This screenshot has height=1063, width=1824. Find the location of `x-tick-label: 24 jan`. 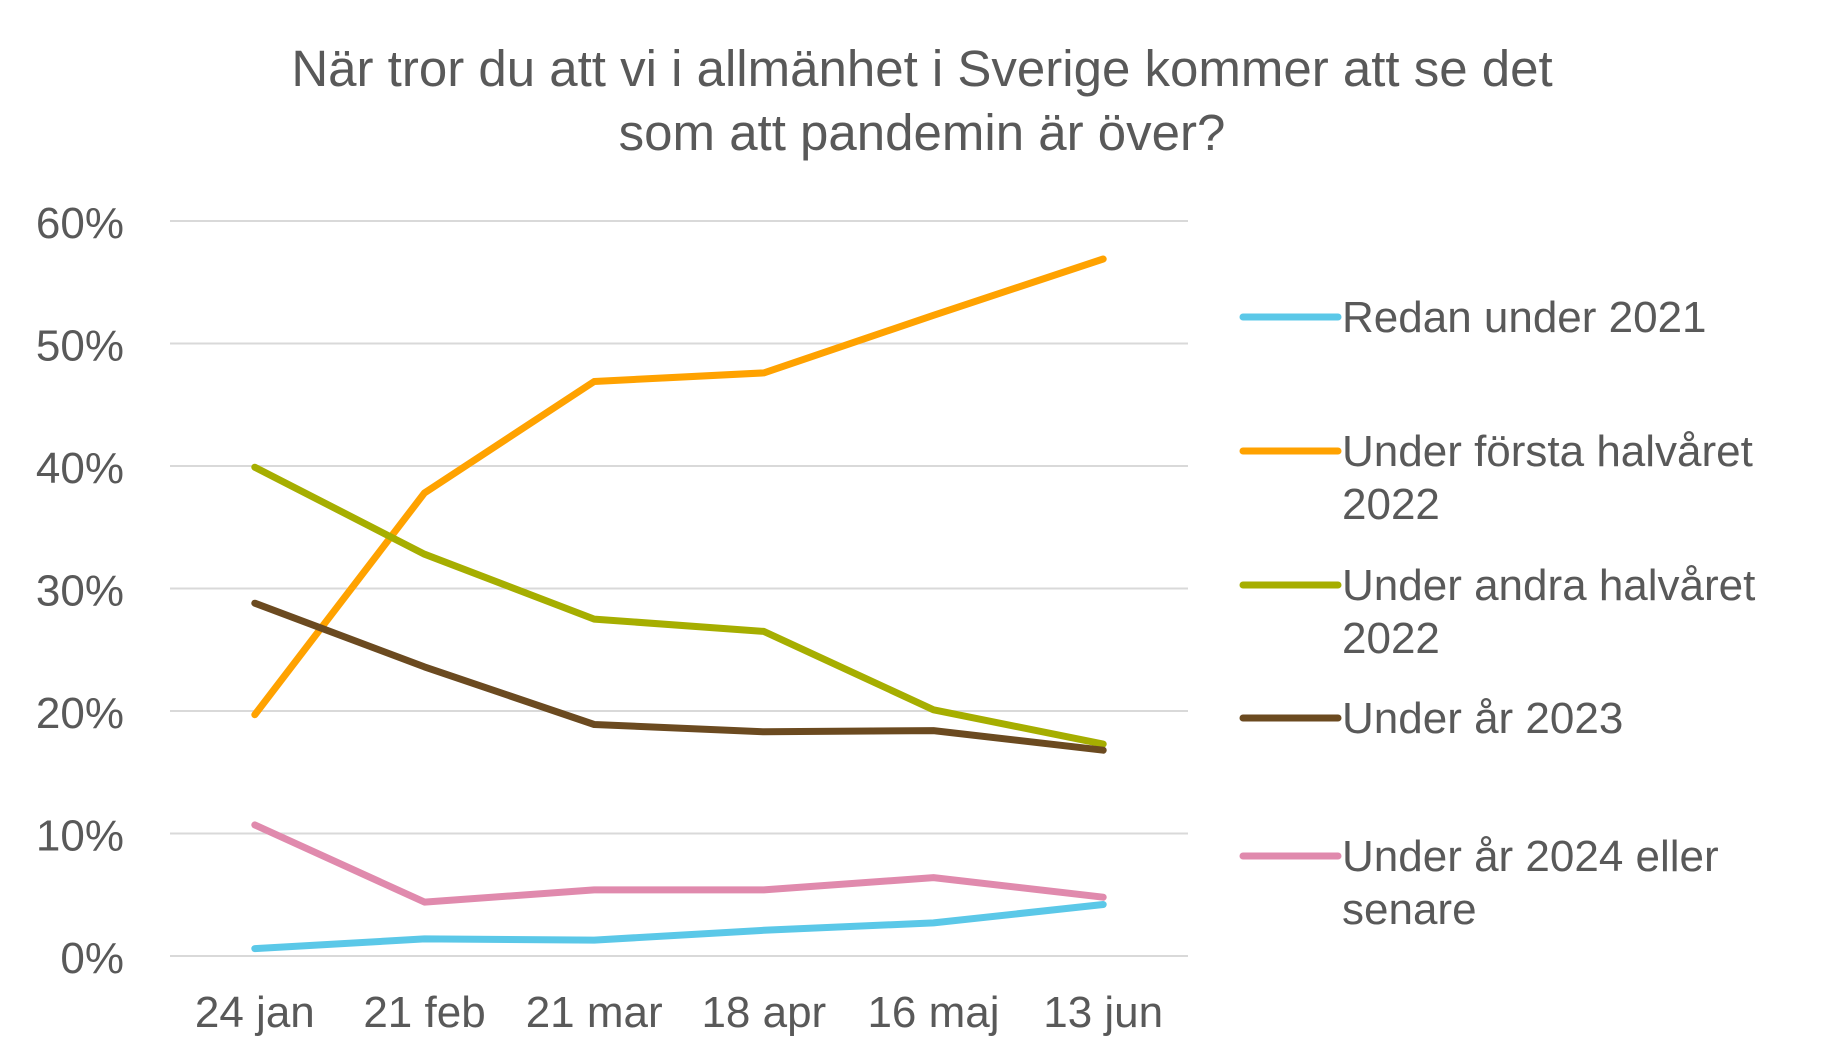

x-tick-label: 24 jan is located at coordinates (255, 1012).